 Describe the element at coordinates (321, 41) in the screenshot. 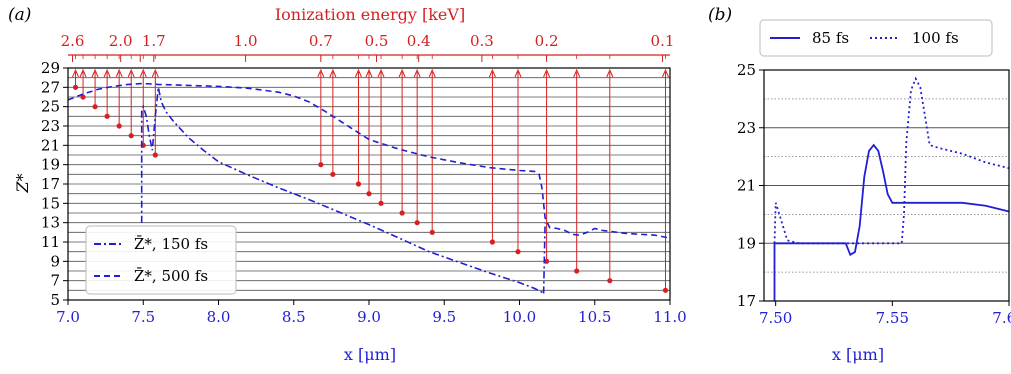

I see `top-axis-tick-label: 0.7` at that location.